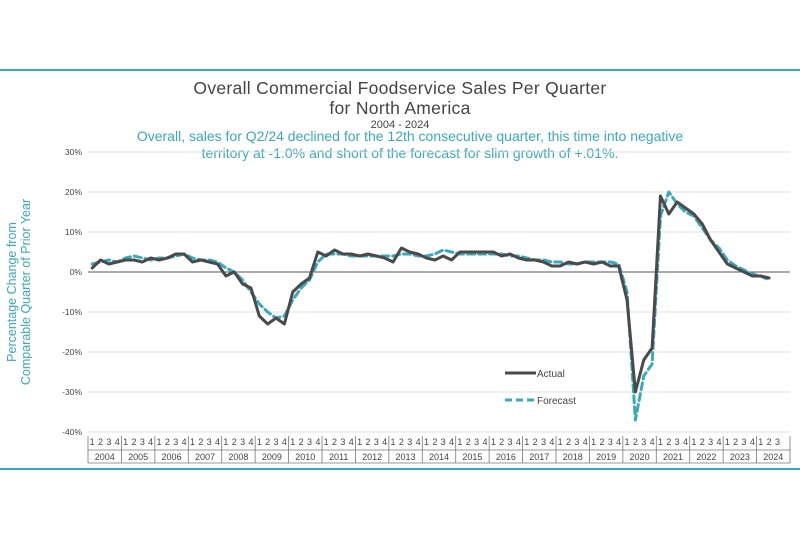 The width and height of the screenshot is (800, 533). I want to click on year-label: 2023, so click(740, 457).